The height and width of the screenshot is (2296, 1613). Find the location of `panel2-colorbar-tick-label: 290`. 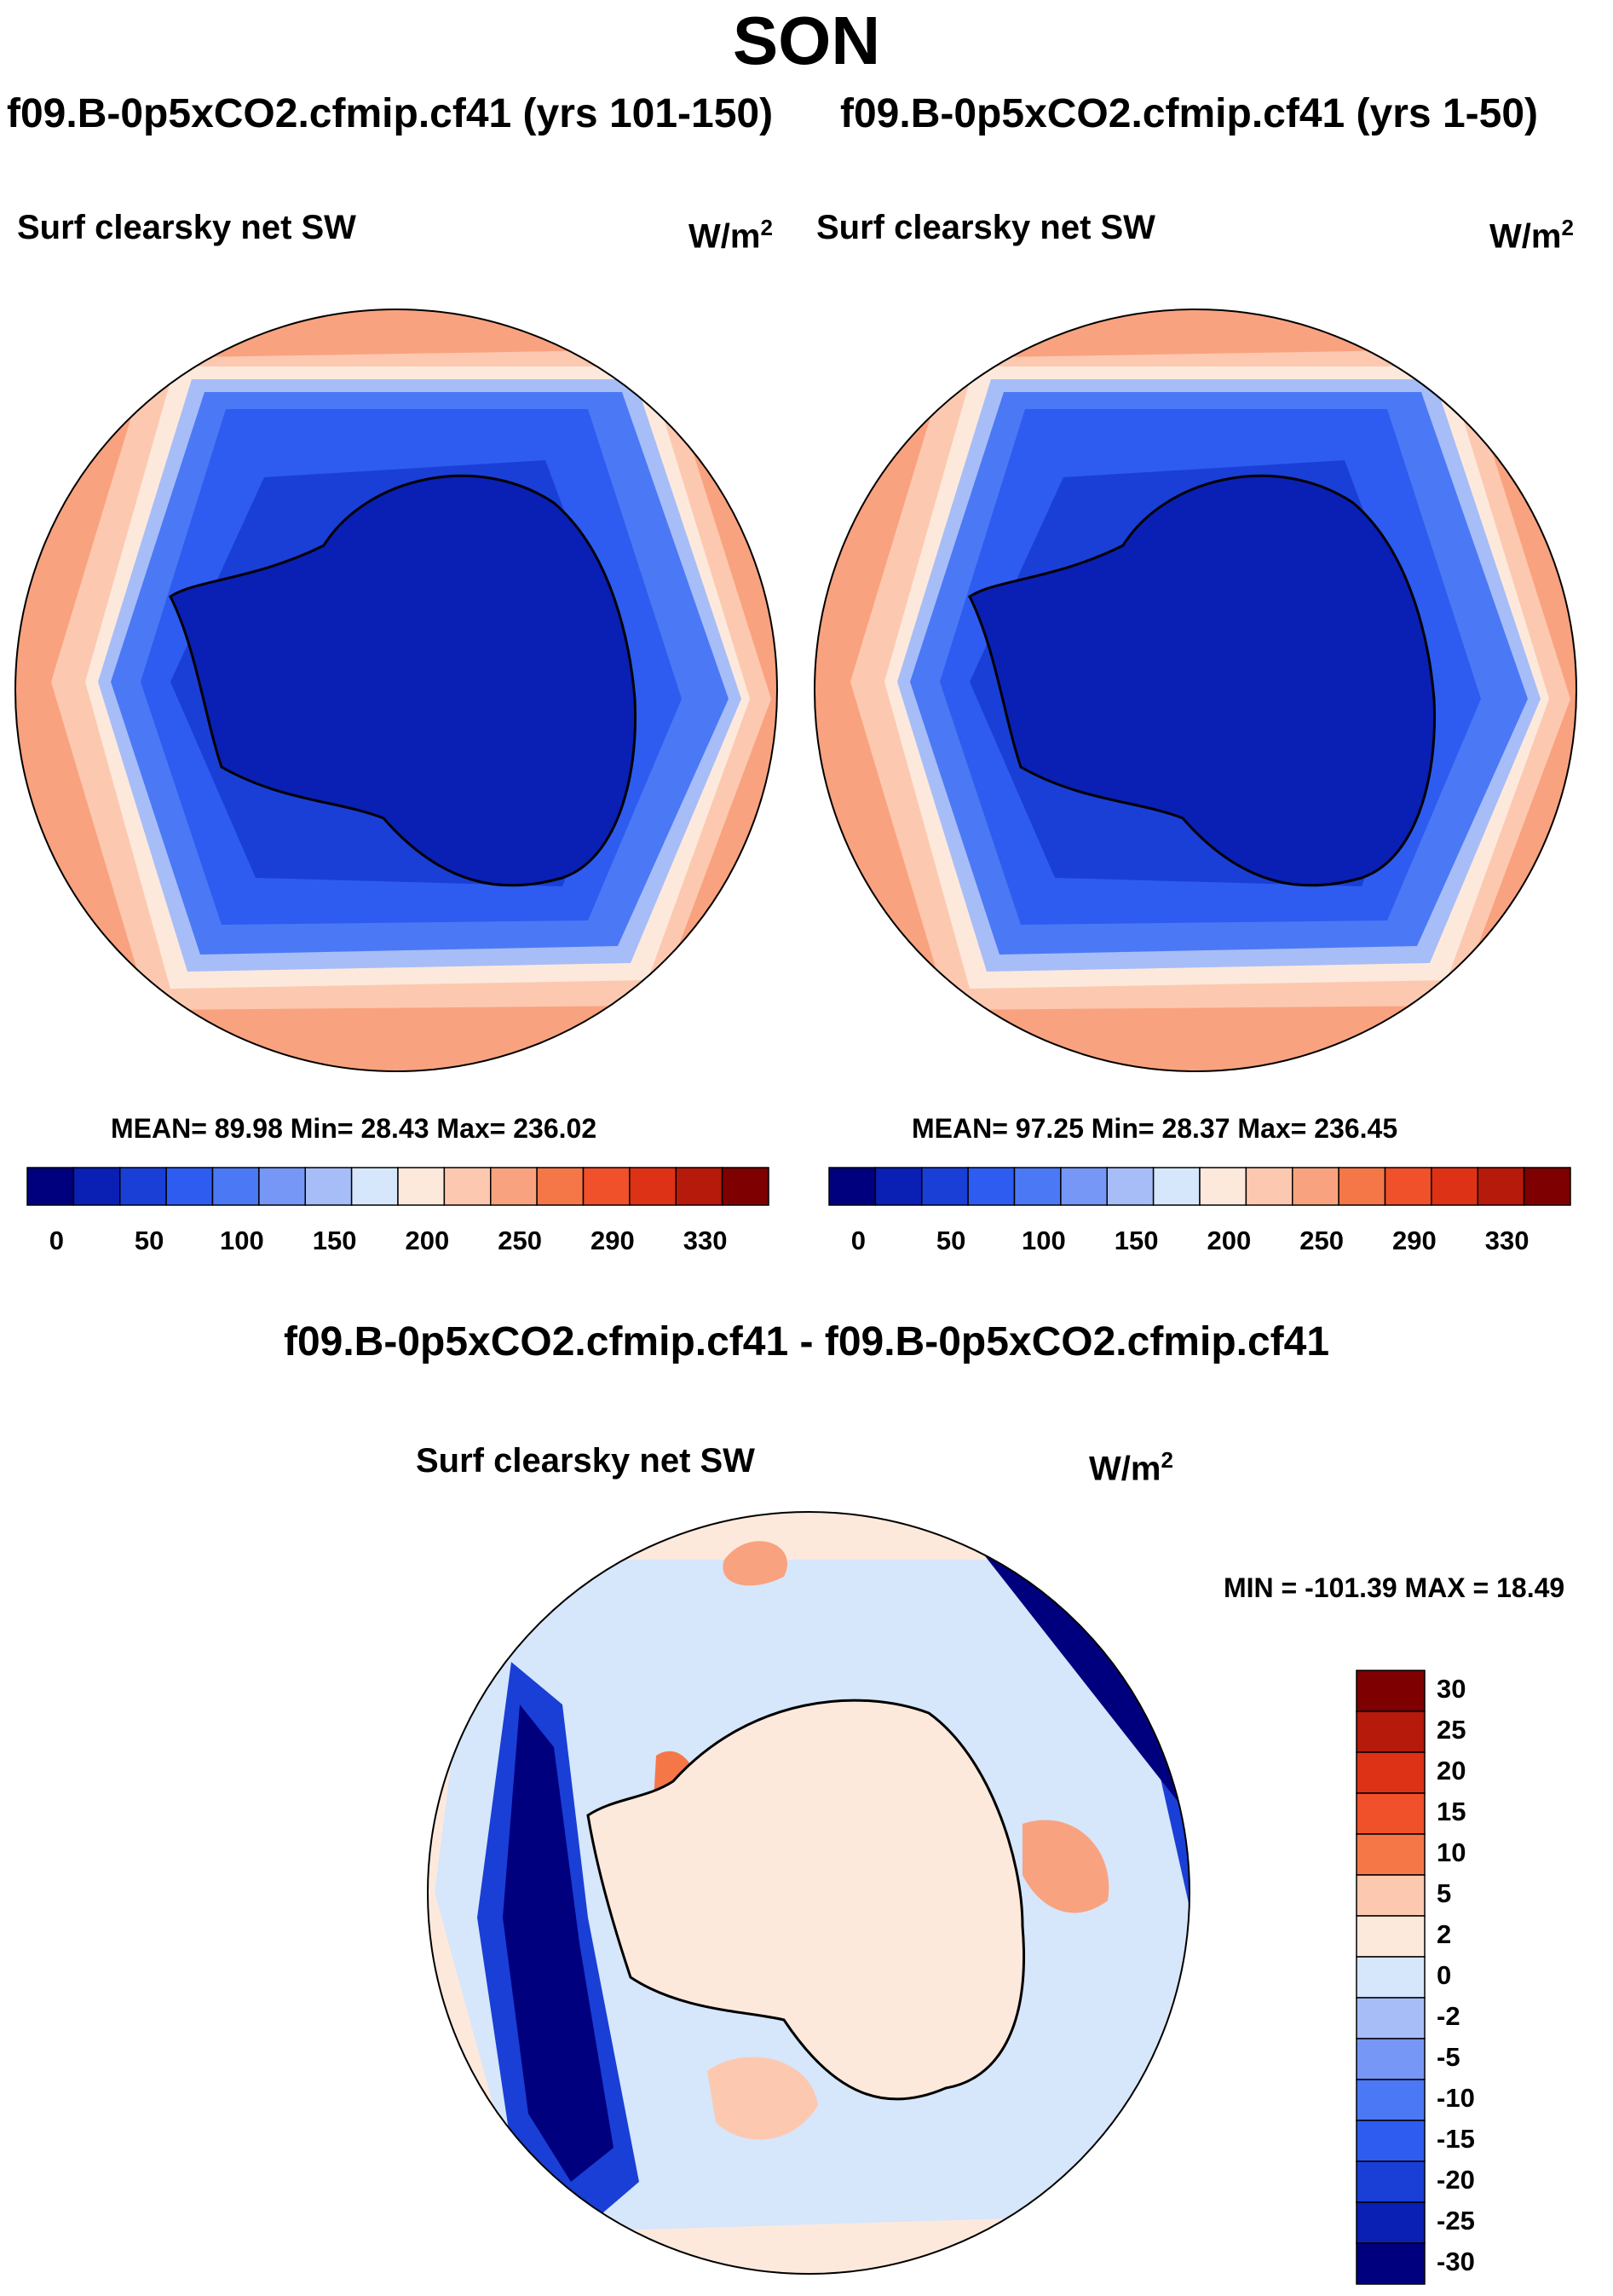

panel2-colorbar-tick-label: 290 is located at coordinates (1414, 1240).